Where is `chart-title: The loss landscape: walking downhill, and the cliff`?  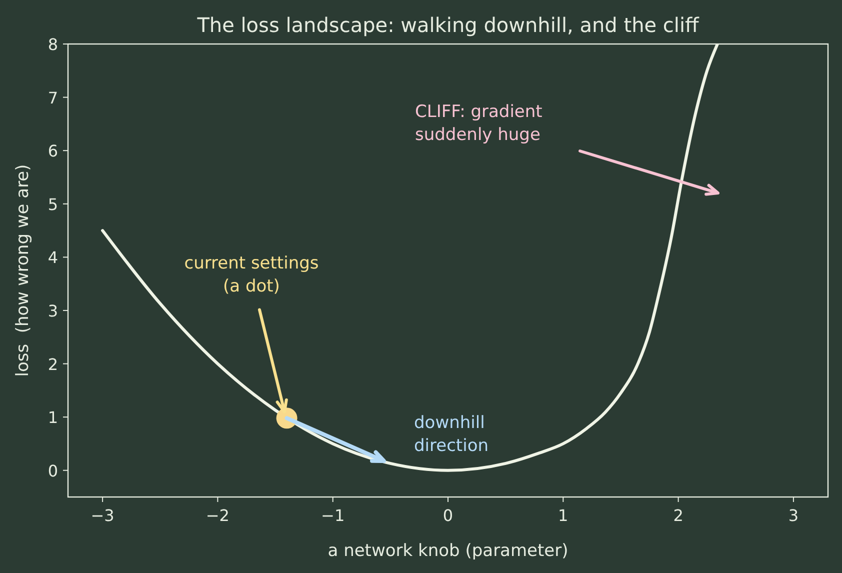 chart-title: The loss landscape: walking downhill, and the cliff is located at coordinates (448, 25).